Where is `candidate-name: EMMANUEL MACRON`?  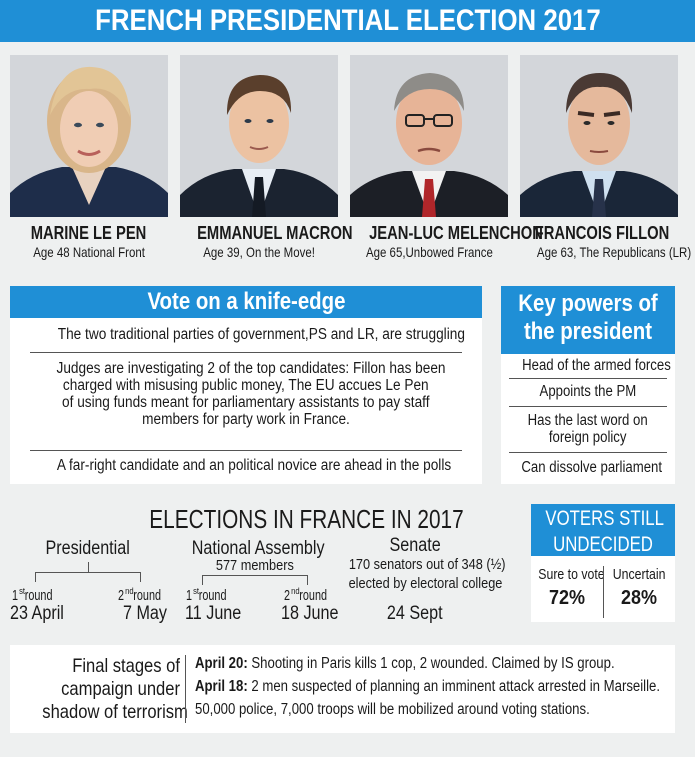 candidate-name: EMMANUEL MACRON is located at coordinates (275, 233).